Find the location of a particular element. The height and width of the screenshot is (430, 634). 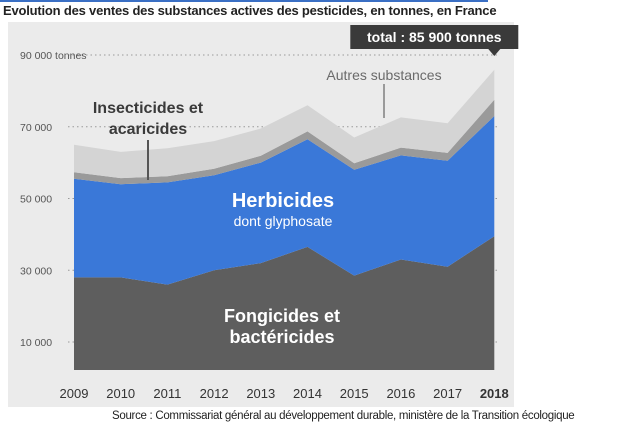

x-tick-label: 2017 is located at coordinates (447, 393).